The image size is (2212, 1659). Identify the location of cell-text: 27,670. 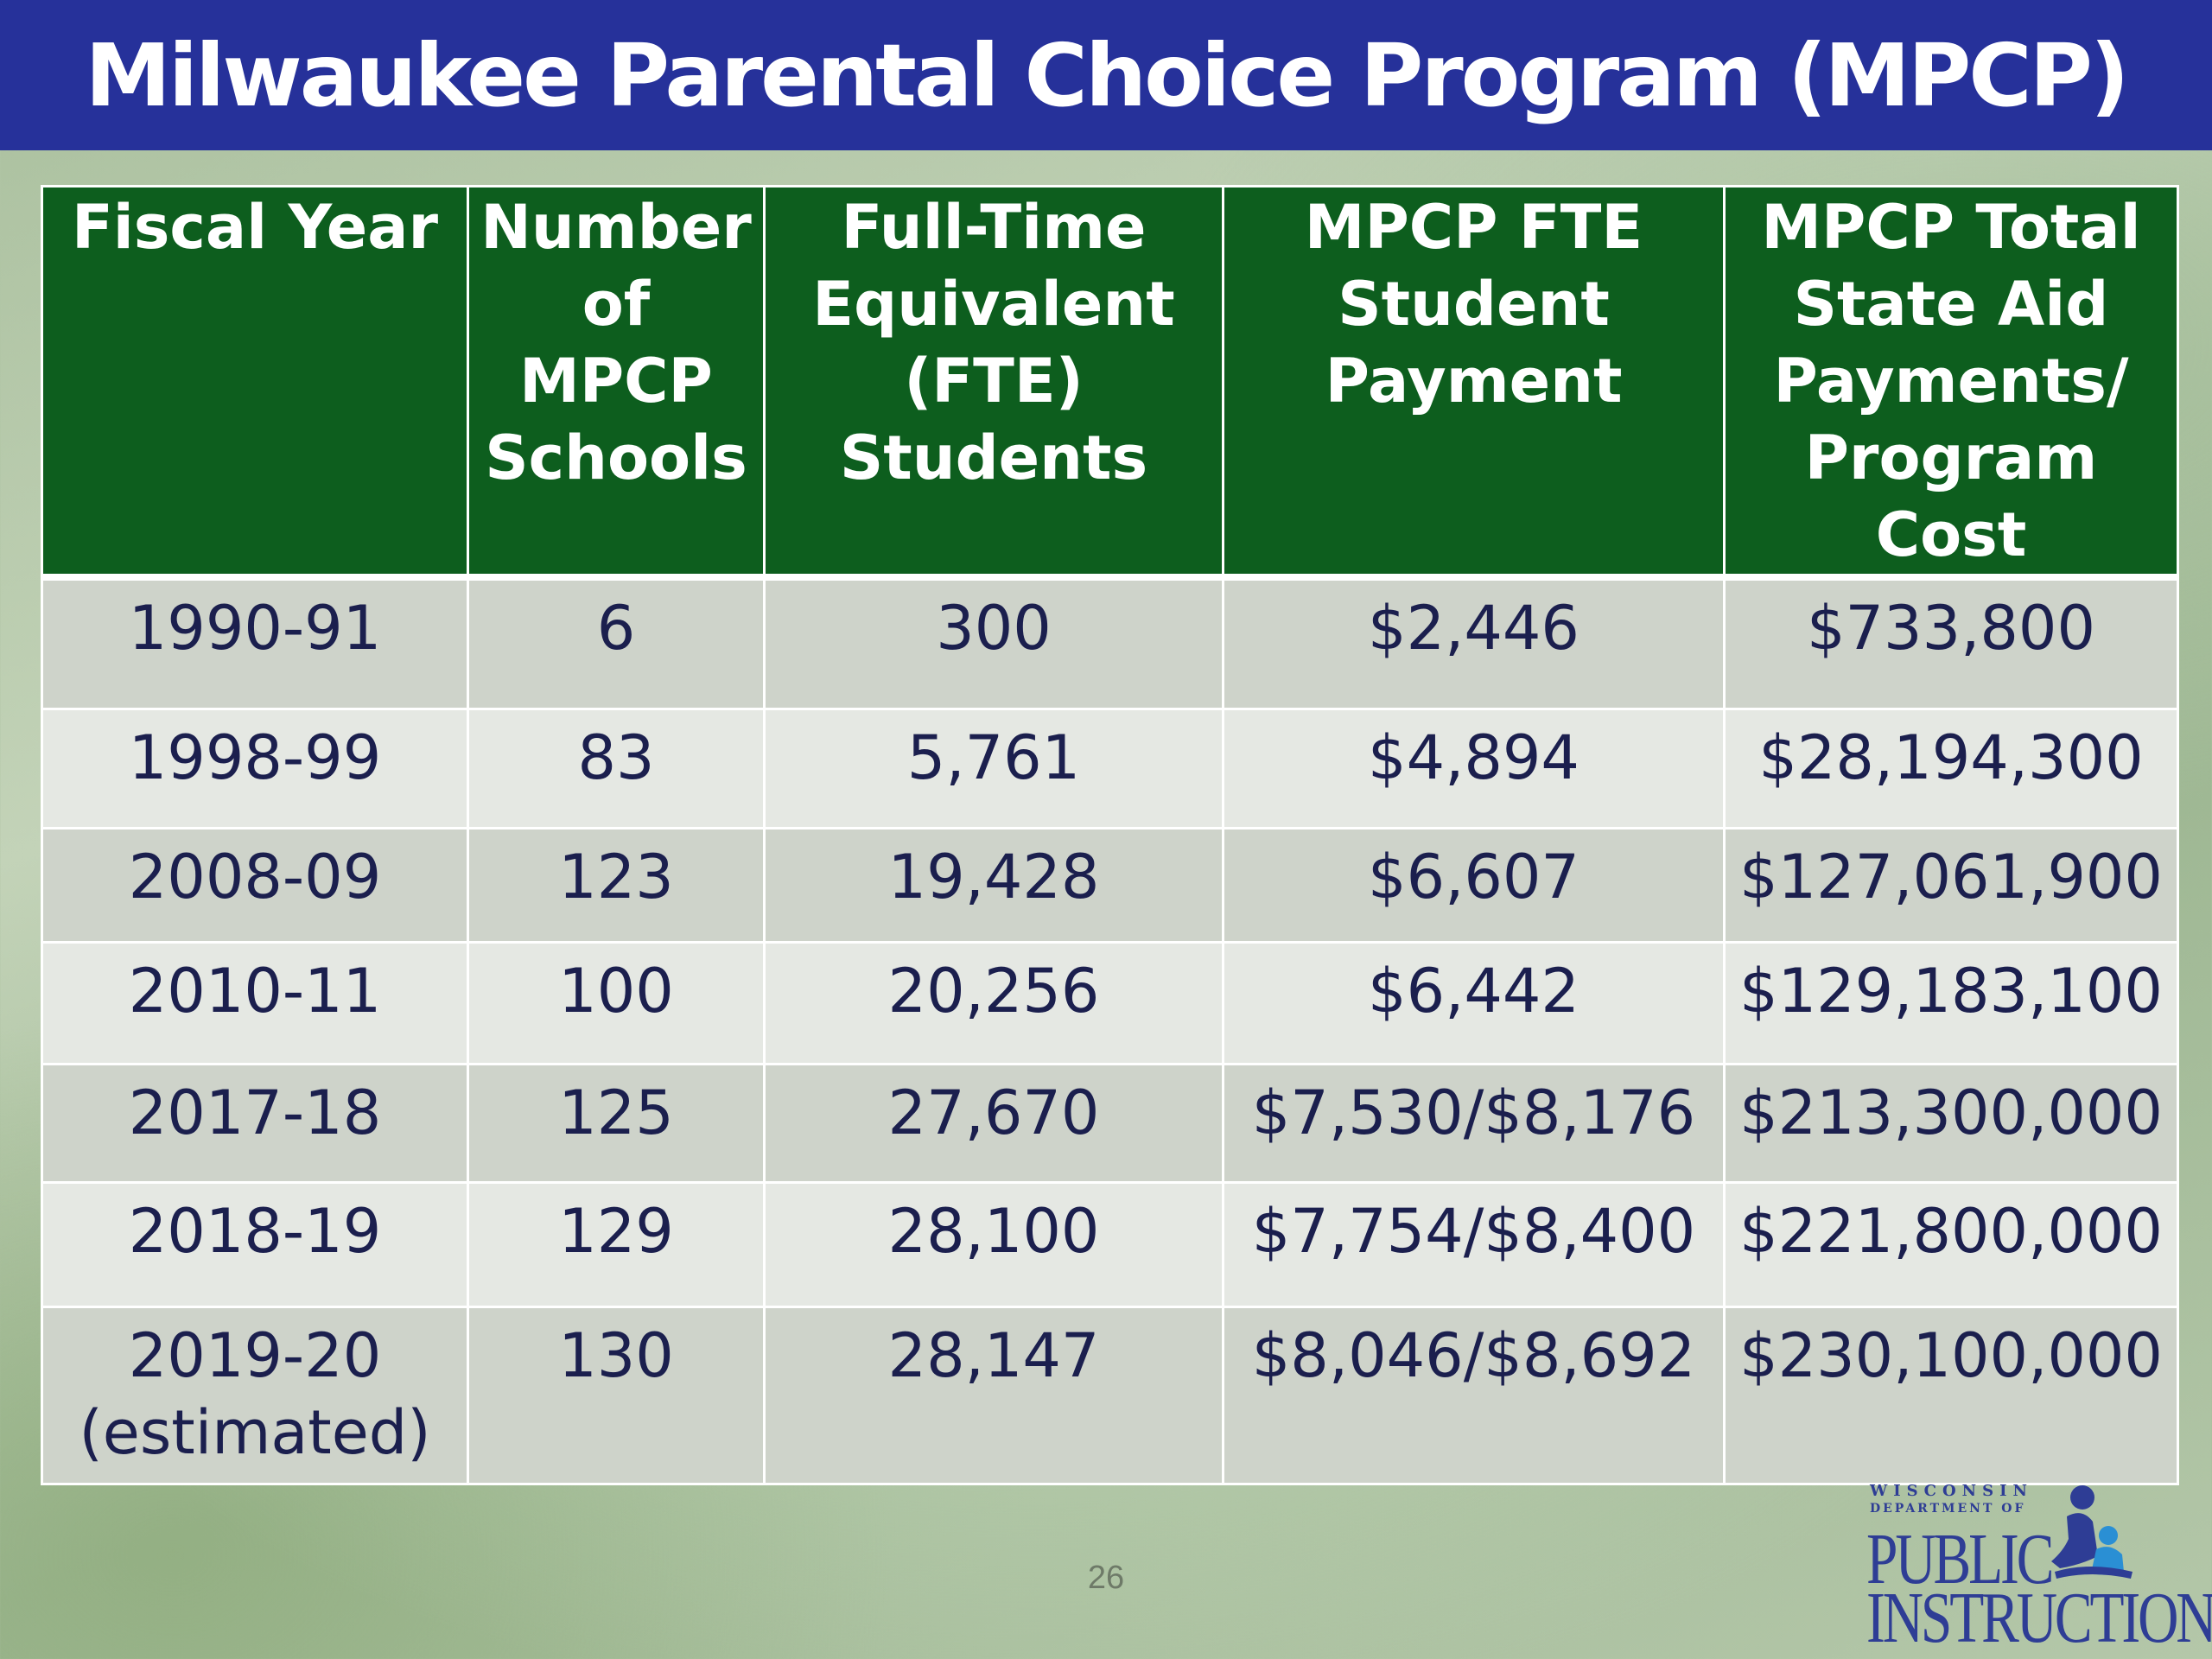
(994, 1112).